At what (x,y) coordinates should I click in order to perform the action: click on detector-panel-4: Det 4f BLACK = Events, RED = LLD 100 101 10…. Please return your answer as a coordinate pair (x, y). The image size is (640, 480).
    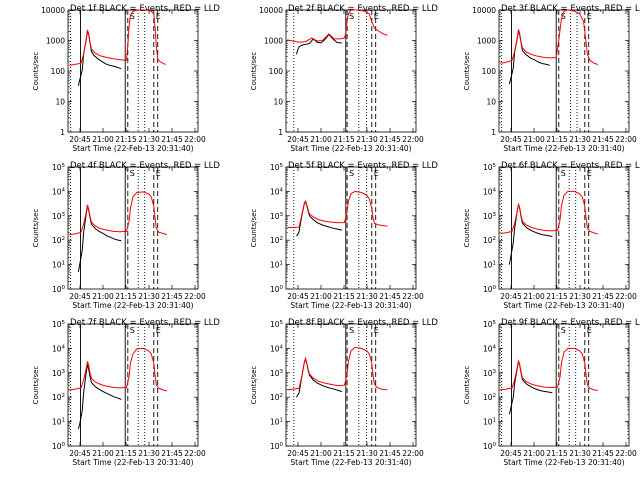
    Looking at the image, I should click on (126, 235).